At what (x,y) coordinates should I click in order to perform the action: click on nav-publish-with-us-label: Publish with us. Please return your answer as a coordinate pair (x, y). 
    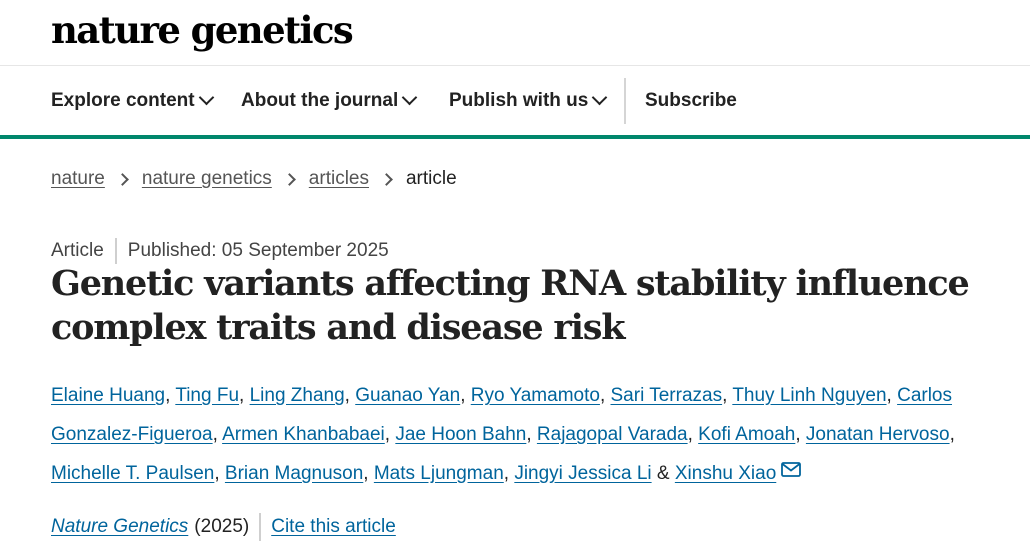
    Looking at the image, I should click on (519, 100).